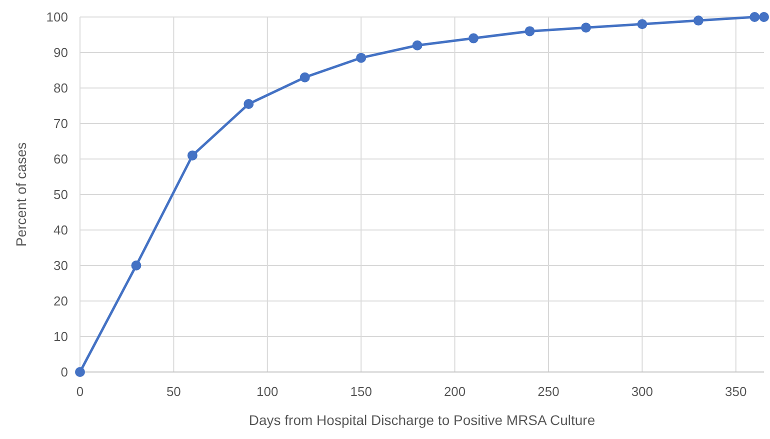 The height and width of the screenshot is (439, 770). I want to click on x-tick-label: 250, so click(549, 391).